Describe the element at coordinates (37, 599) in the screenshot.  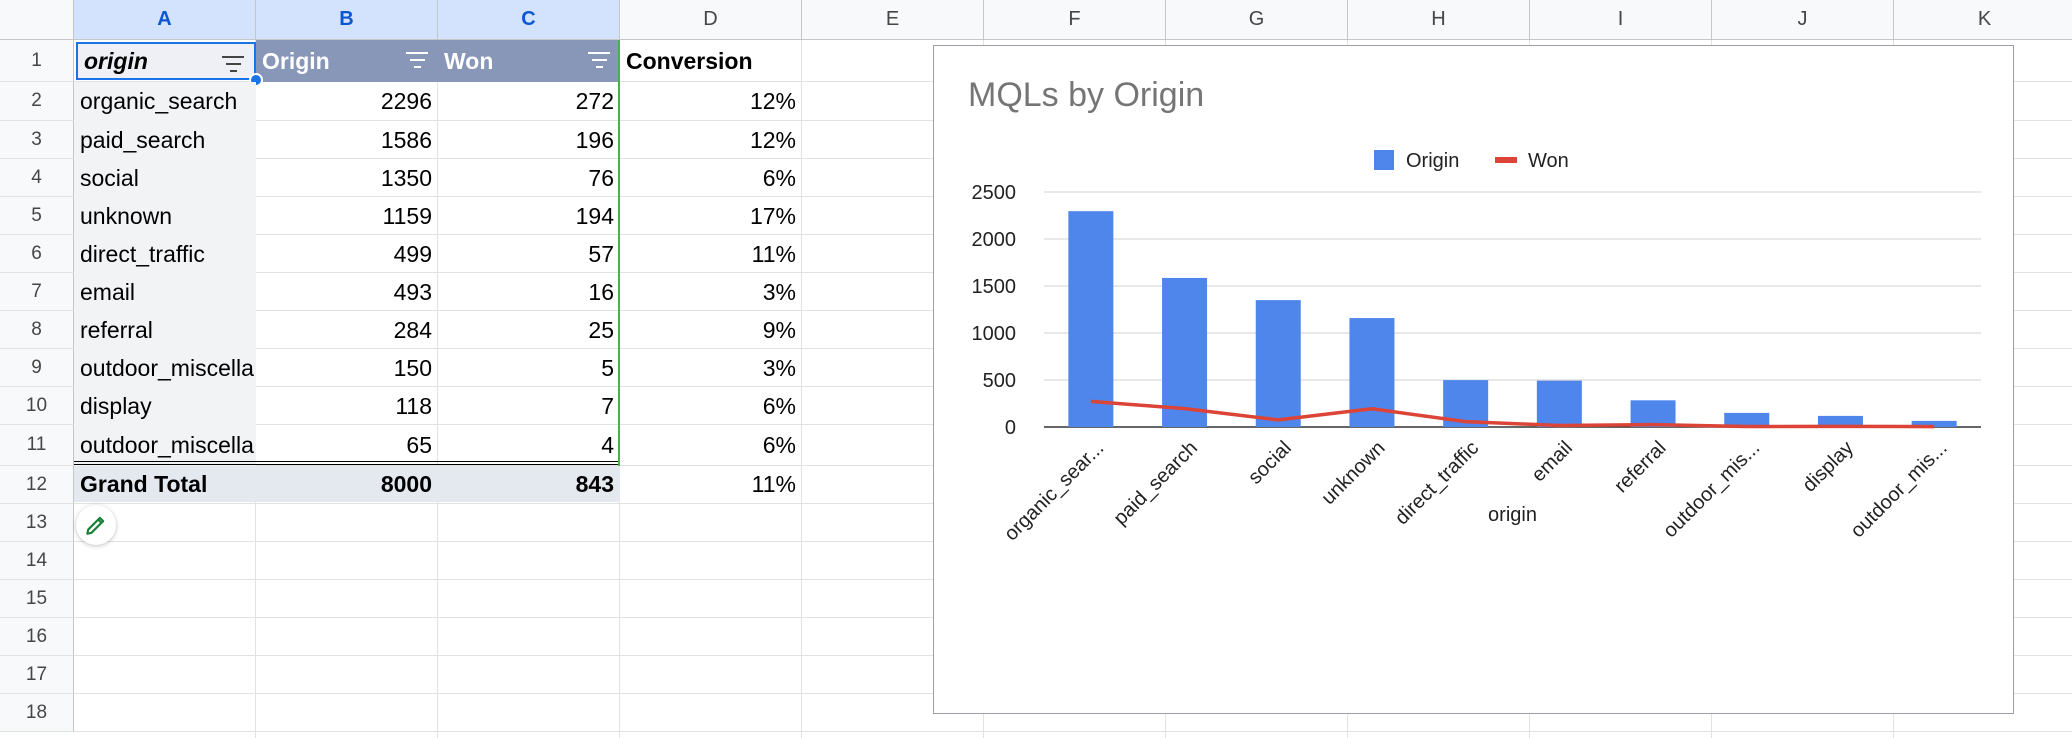
I see `row-header-15: 15` at that location.